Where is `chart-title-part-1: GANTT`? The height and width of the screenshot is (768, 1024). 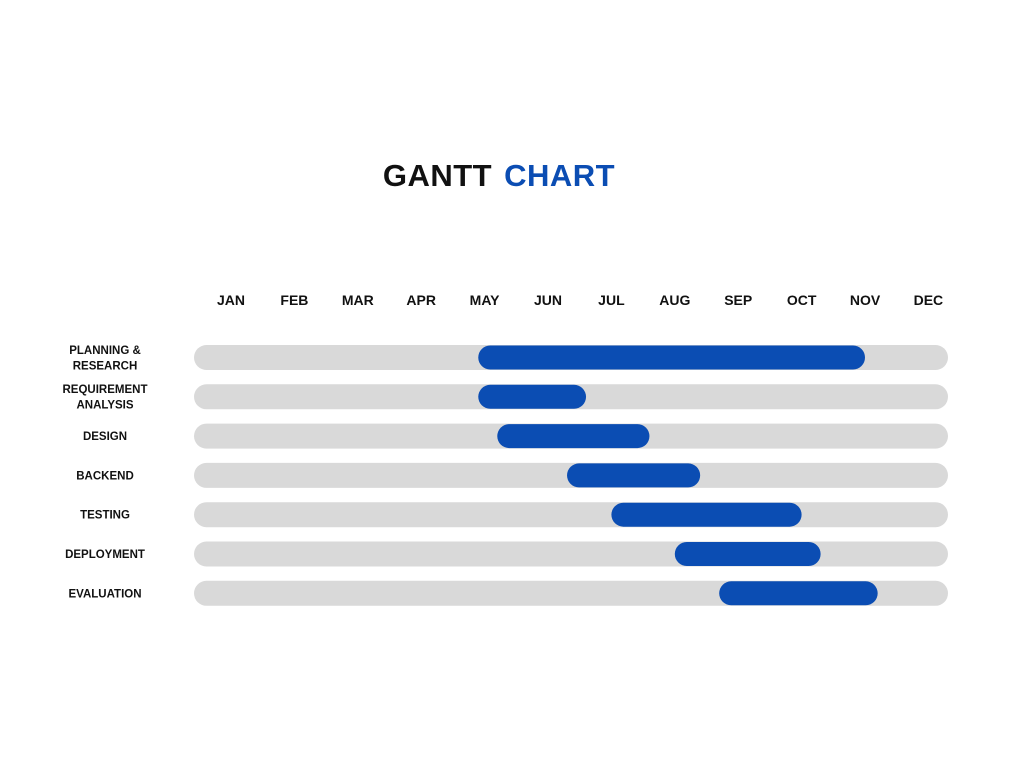
chart-title-part-1: GANTT is located at coordinates (437, 175).